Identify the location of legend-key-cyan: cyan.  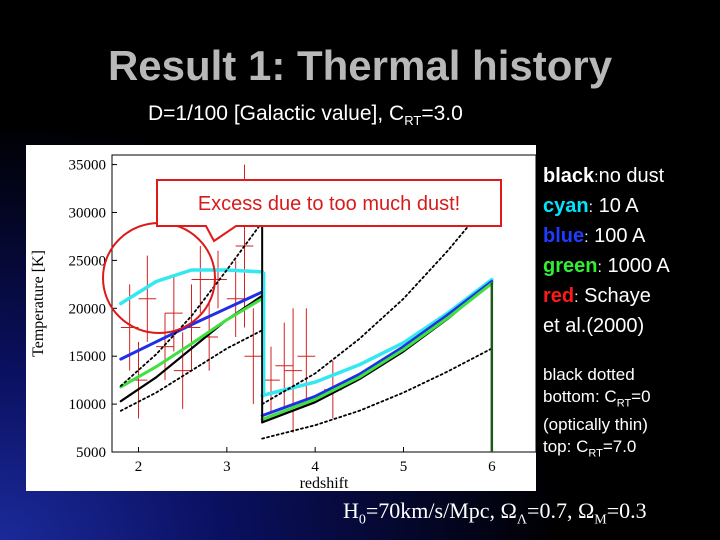
(566, 206).